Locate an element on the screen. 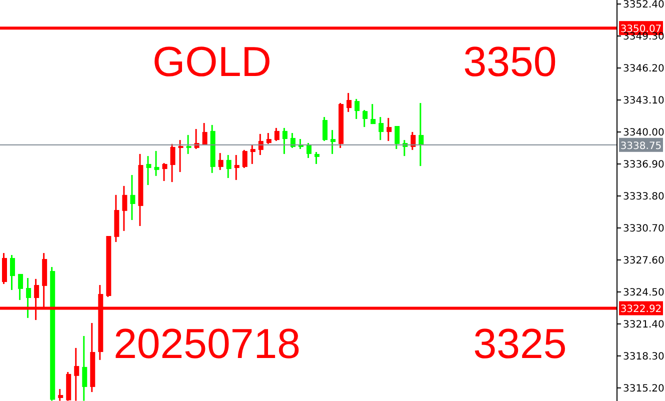  y-tick-label: 3321.40 is located at coordinates (643, 324).